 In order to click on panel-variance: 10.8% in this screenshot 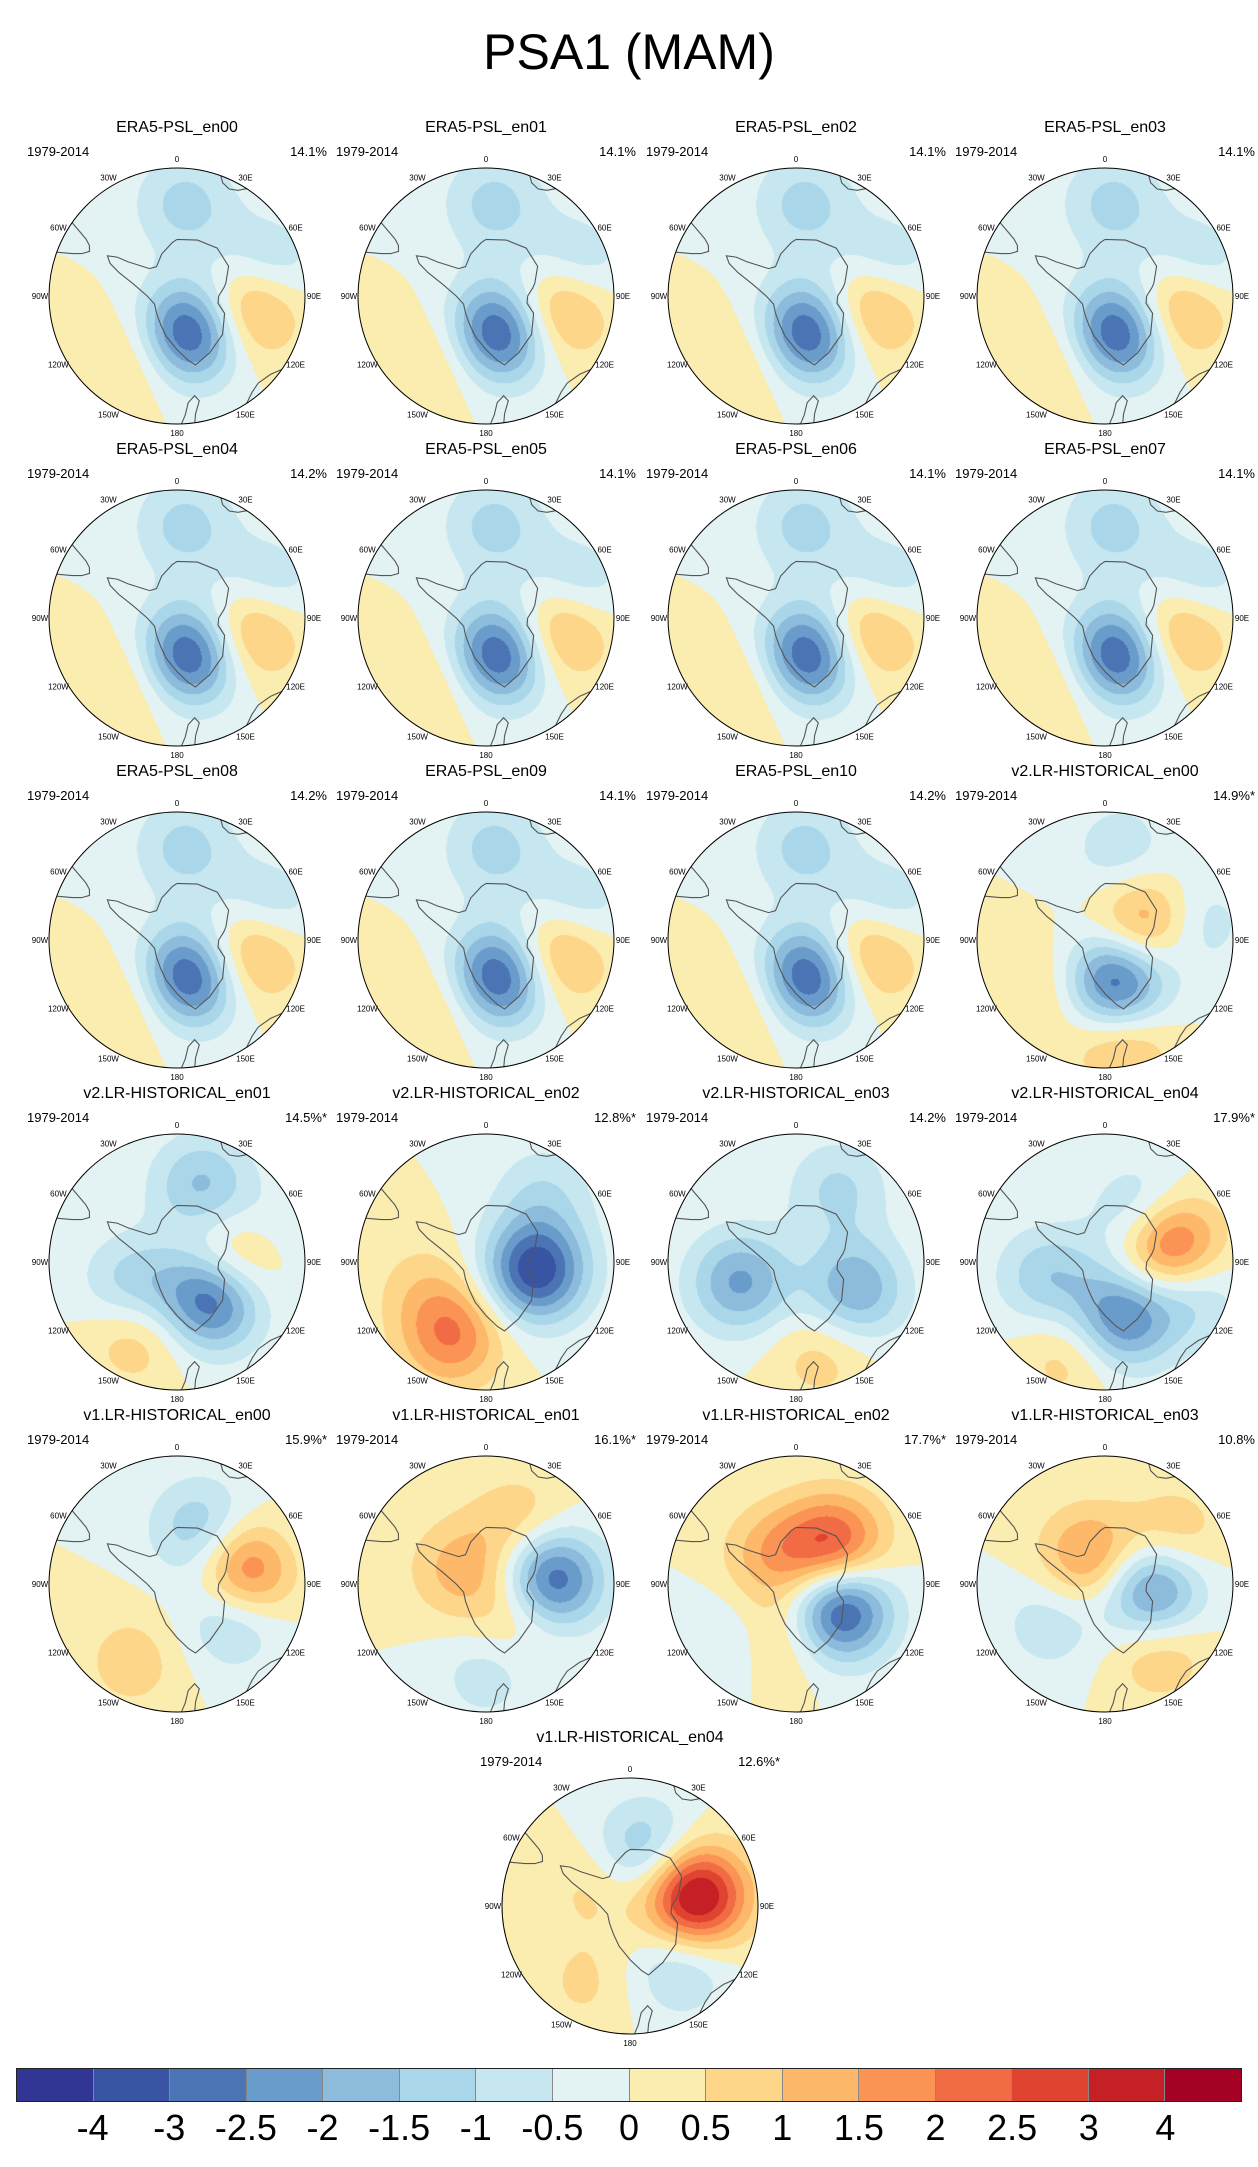, I will do `click(1236, 1439)`.